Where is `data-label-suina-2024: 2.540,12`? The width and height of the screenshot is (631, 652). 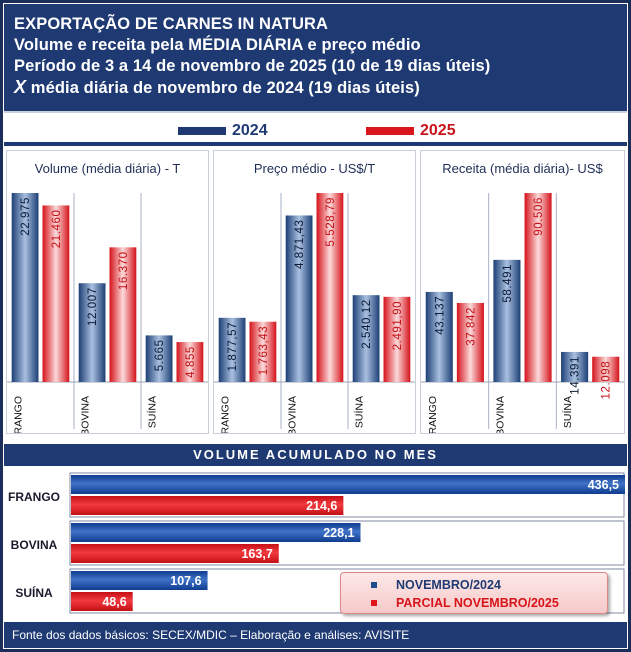
data-label-suina-2024: 2.540,12 is located at coordinates (367, 324).